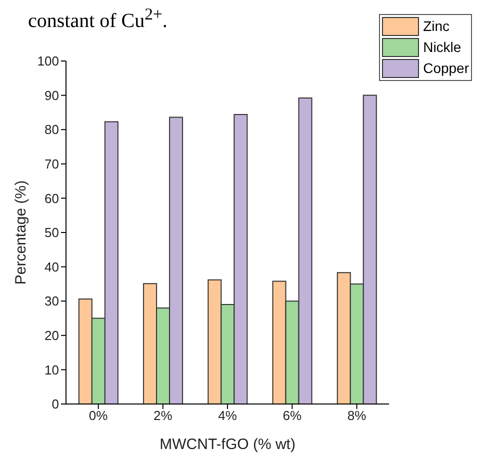 The height and width of the screenshot is (457, 487). What do you see at coordinates (55, 404) in the screenshot?
I see `y-tick-label: 0` at bounding box center [55, 404].